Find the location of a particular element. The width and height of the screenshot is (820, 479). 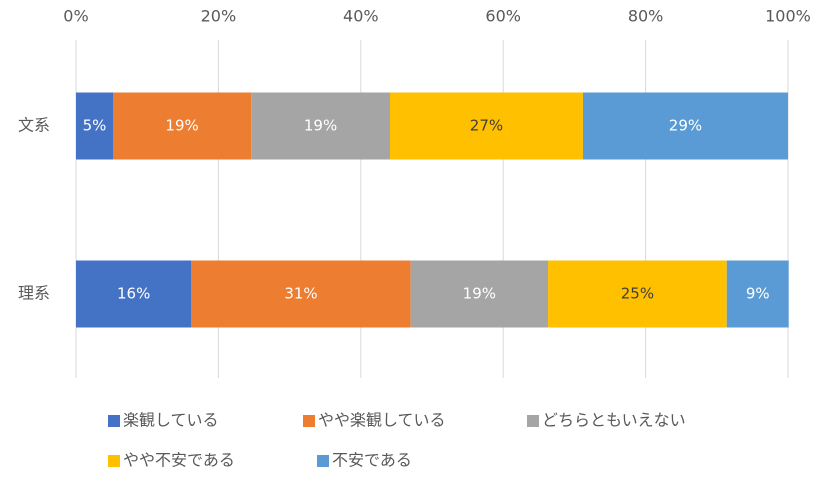

y-tick-label: 文系 is located at coordinates (34, 125).